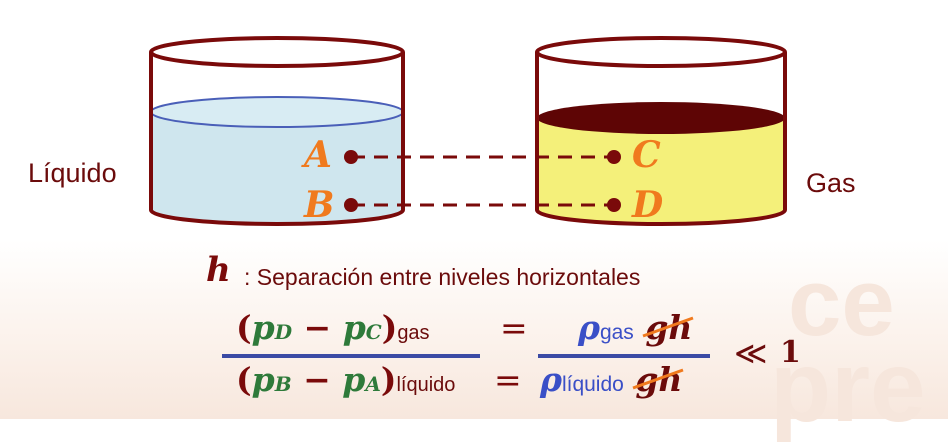 The width and height of the screenshot is (948, 445). Describe the element at coordinates (636, 327) in the screenshot. I see `numerator-right: ρgas gh` at that location.